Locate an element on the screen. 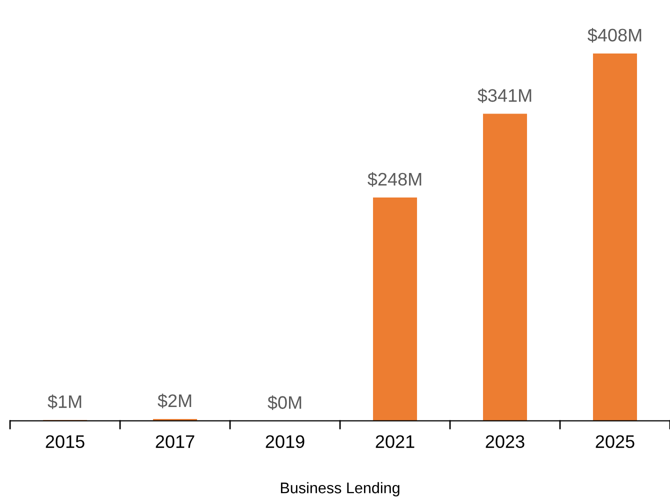 This screenshot has width=670, height=501. x-tick-label: 2021 is located at coordinates (395, 441).